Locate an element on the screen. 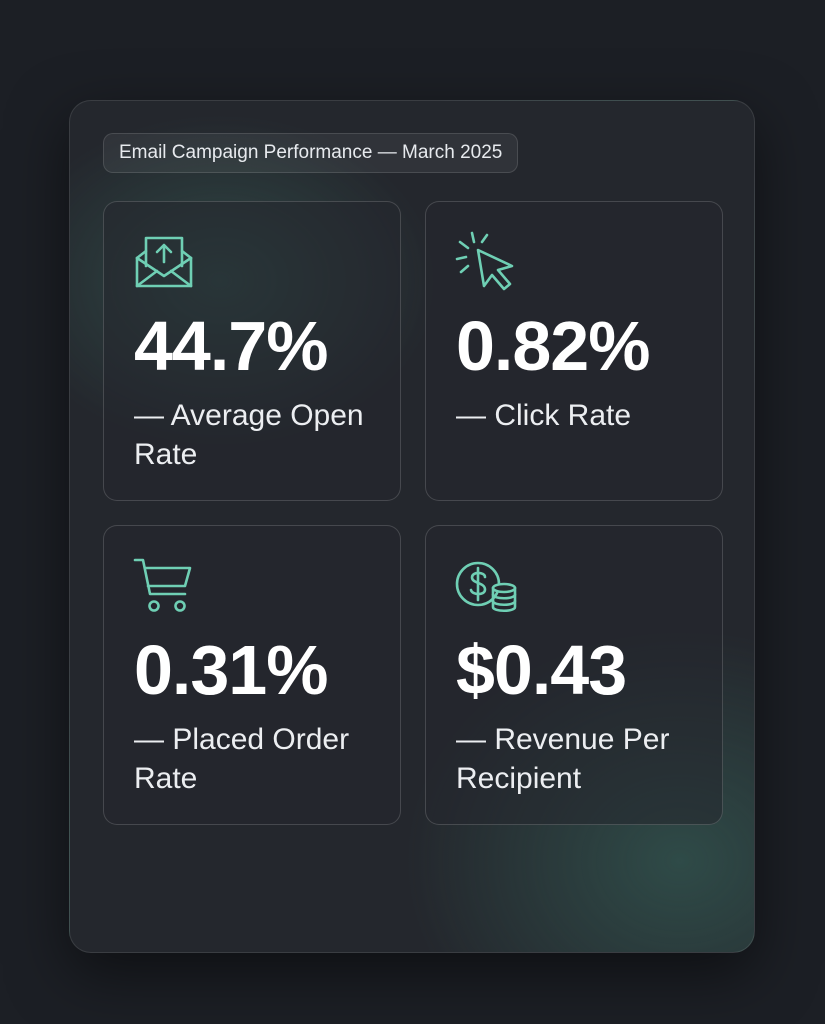 This screenshot has width=825, height=1024. metric-card-revenue-per-recipient: $0.43 — Revenue Per Recipient is located at coordinates (574, 675).